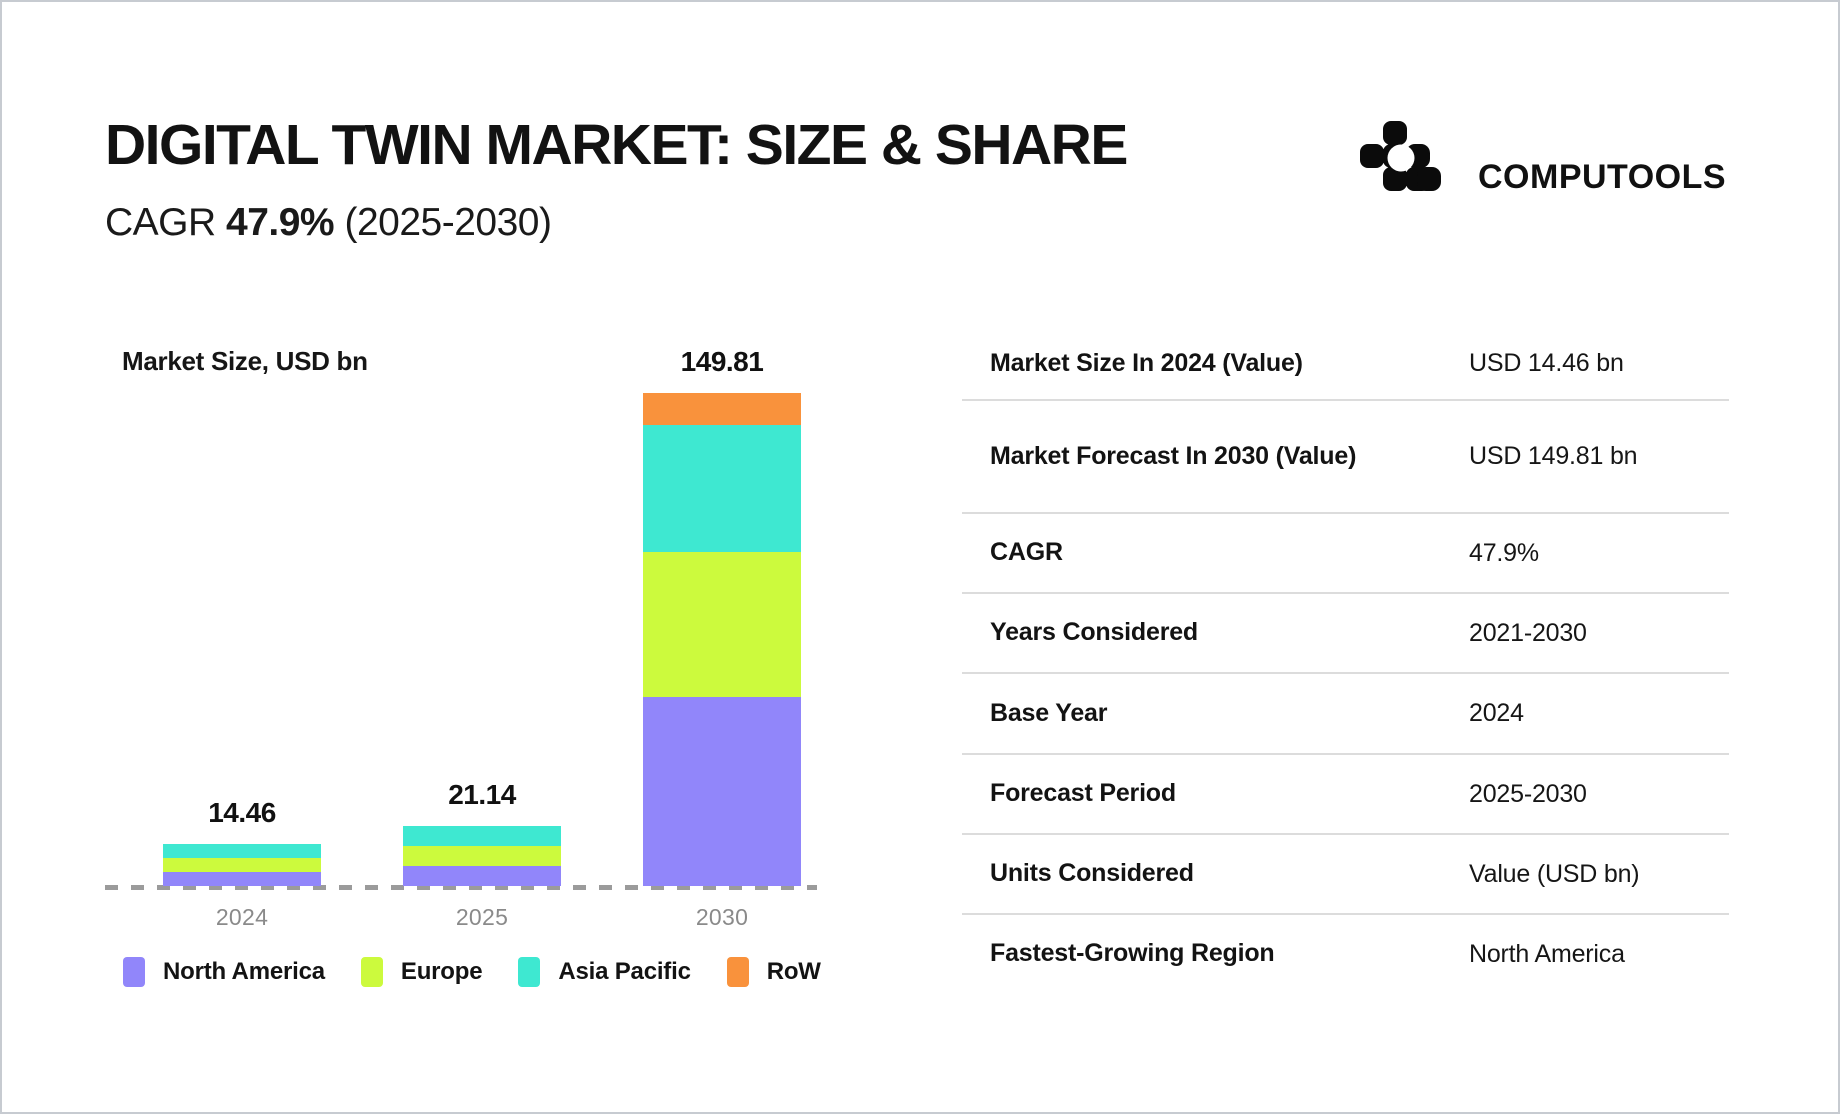 The image size is (1840, 1114). I want to click on logo-text: COMPUTOOLS, so click(1602, 177).